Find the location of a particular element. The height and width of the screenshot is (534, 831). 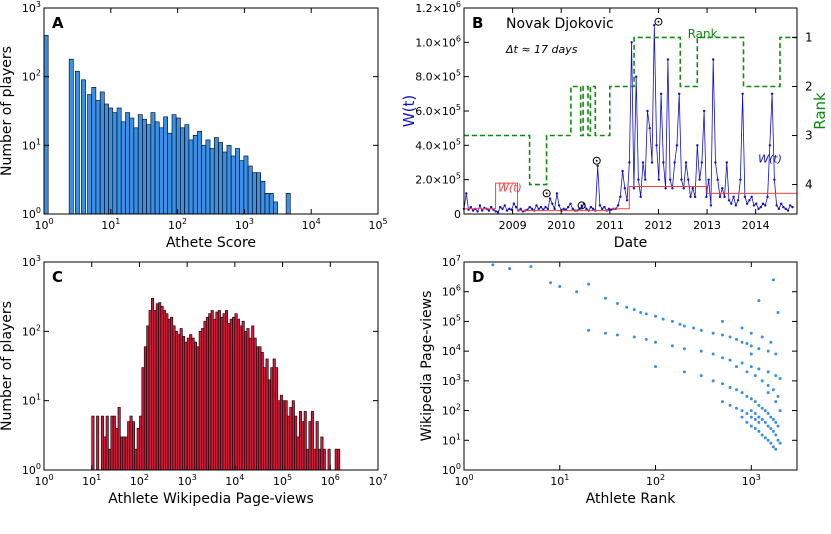

panel-b-panel-label: B is located at coordinates (477, 23).